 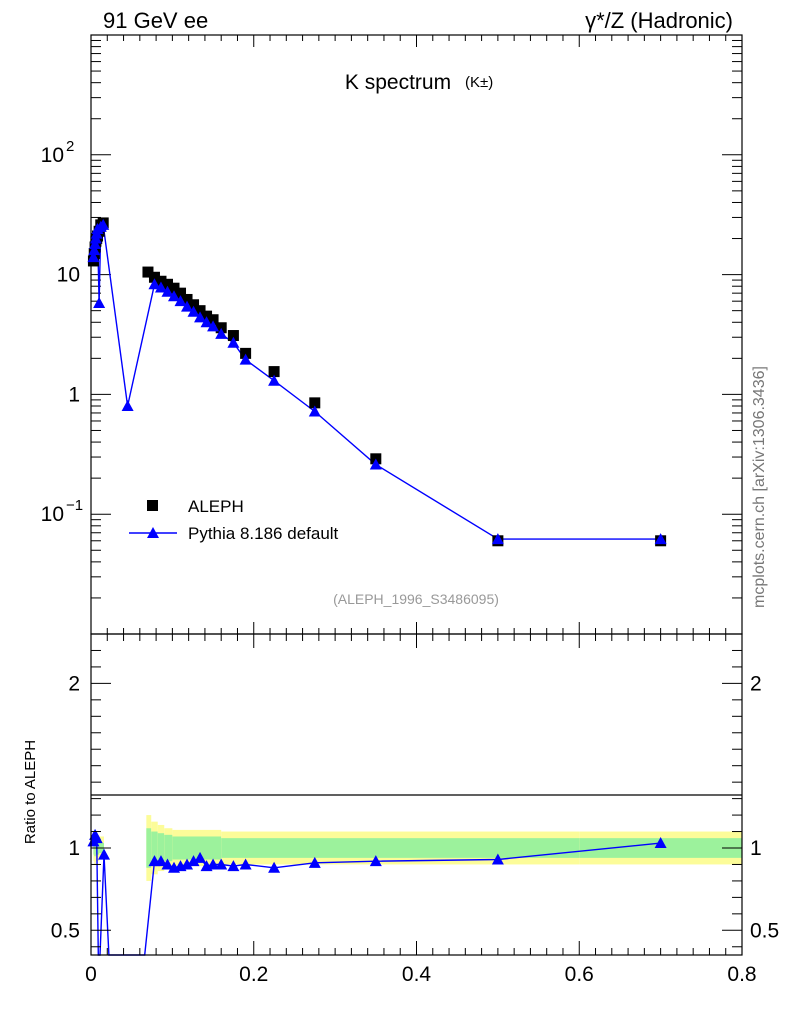 What do you see at coordinates (253, 974) in the screenshot?
I see `x-tick-label: 0.2` at bounding box center [253, 974].